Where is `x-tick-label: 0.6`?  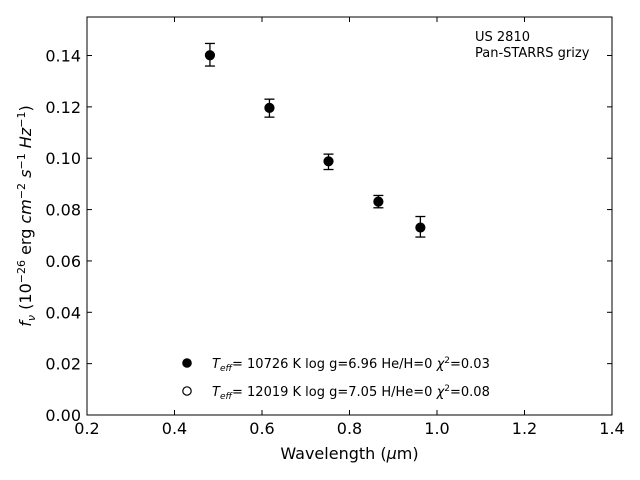 x-tick-label: 0.6 is located at coordinates (261, 428).